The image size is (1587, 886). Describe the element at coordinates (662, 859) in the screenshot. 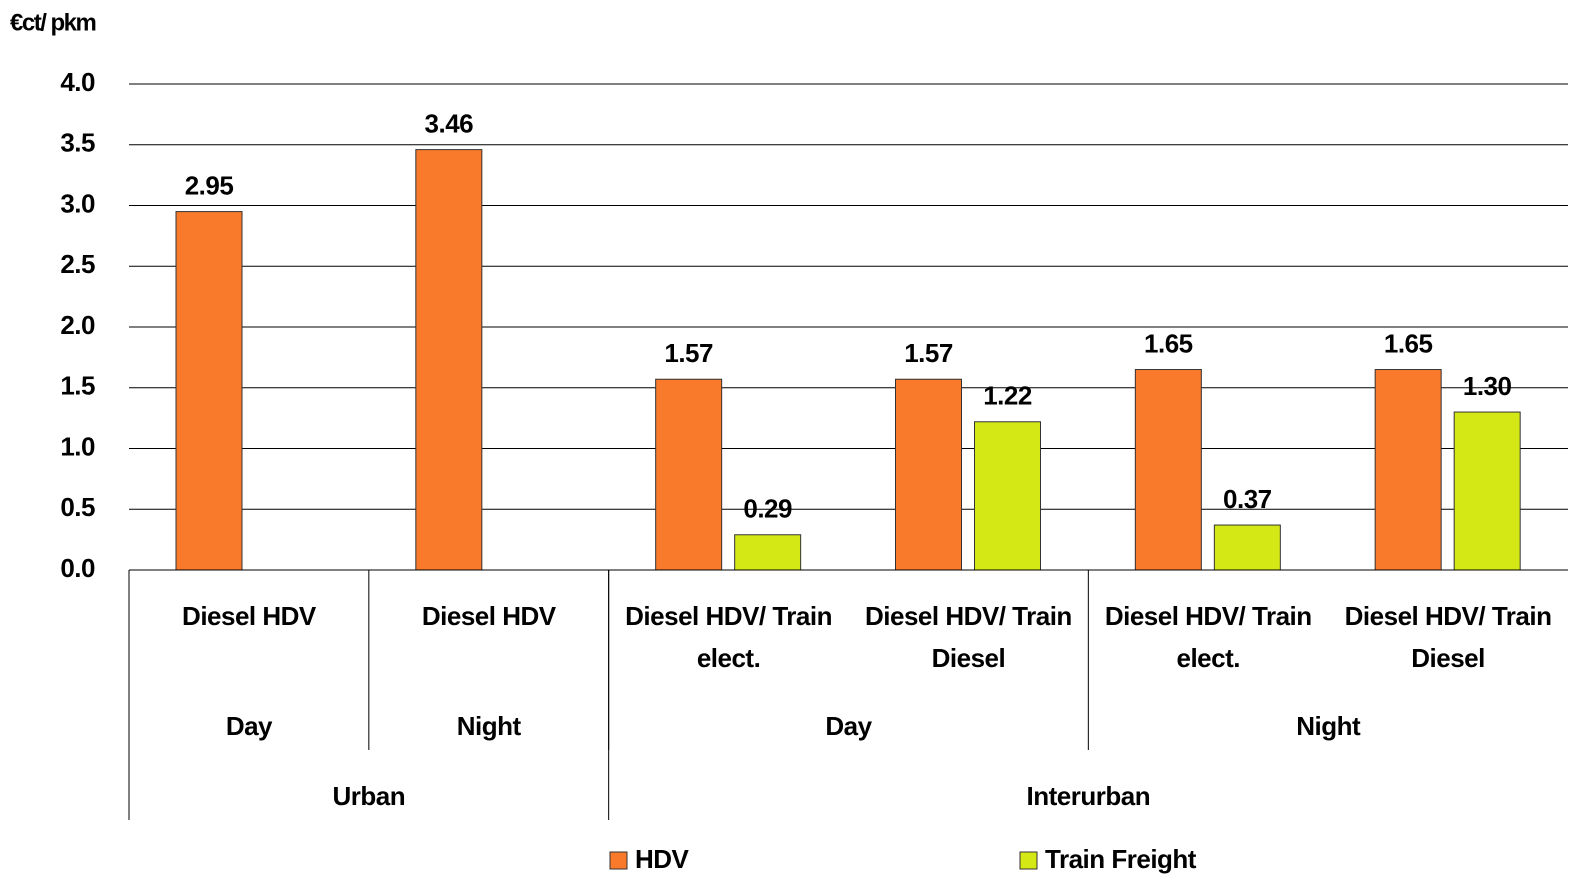

I see `legend-label: HDV` at that location.